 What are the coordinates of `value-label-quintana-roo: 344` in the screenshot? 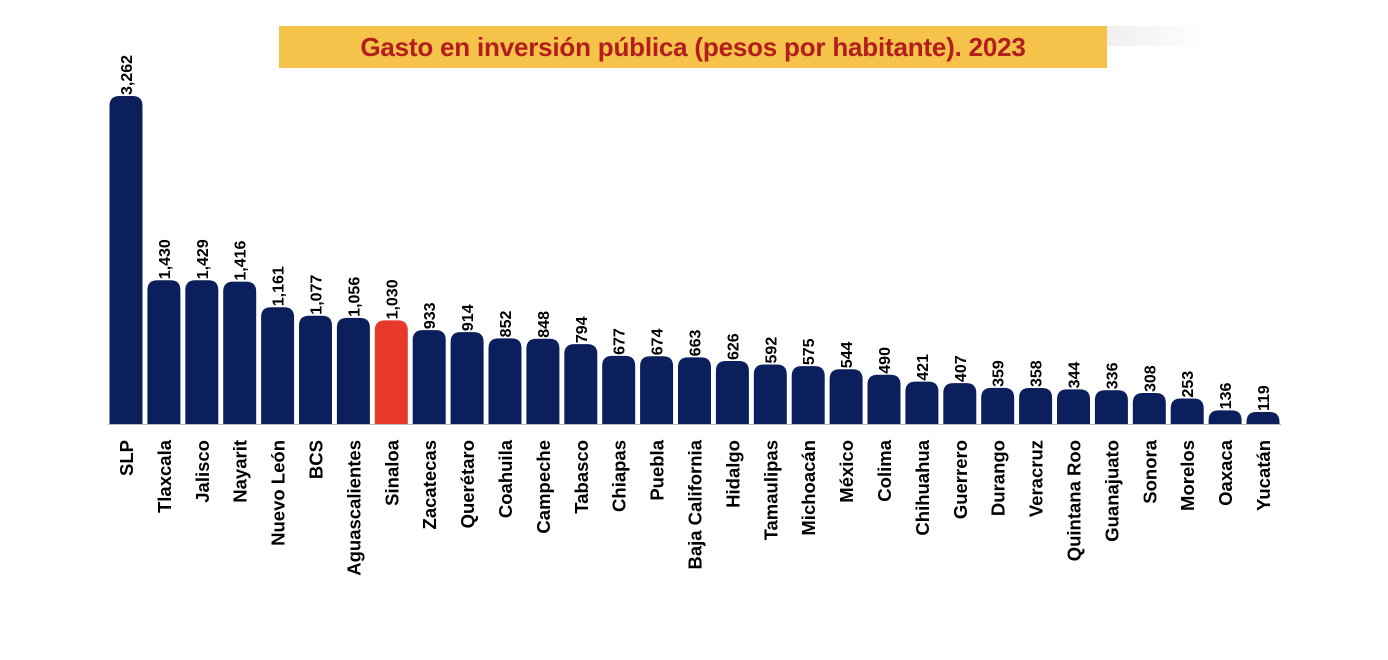 It's located at (1075, 375).